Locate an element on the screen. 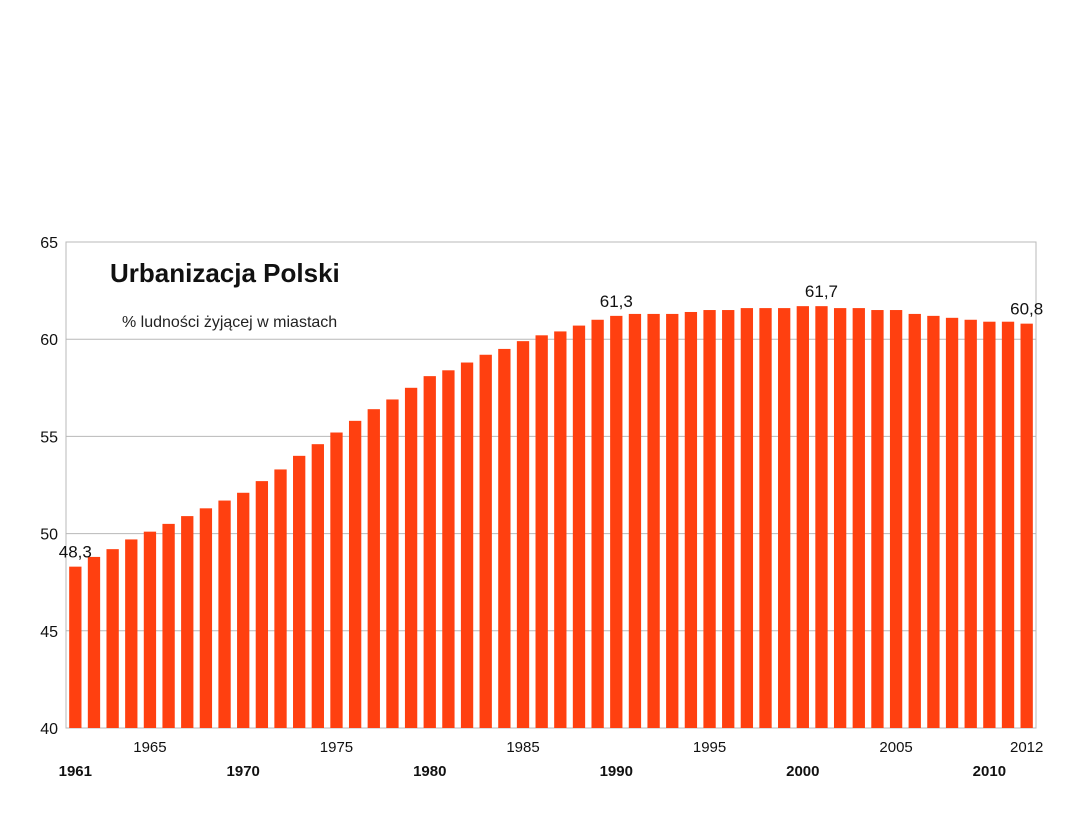 Image resolution: width=1080 pixels, height=815 pixels. y-tick-label: 65 is located at coordinates (49, 243).